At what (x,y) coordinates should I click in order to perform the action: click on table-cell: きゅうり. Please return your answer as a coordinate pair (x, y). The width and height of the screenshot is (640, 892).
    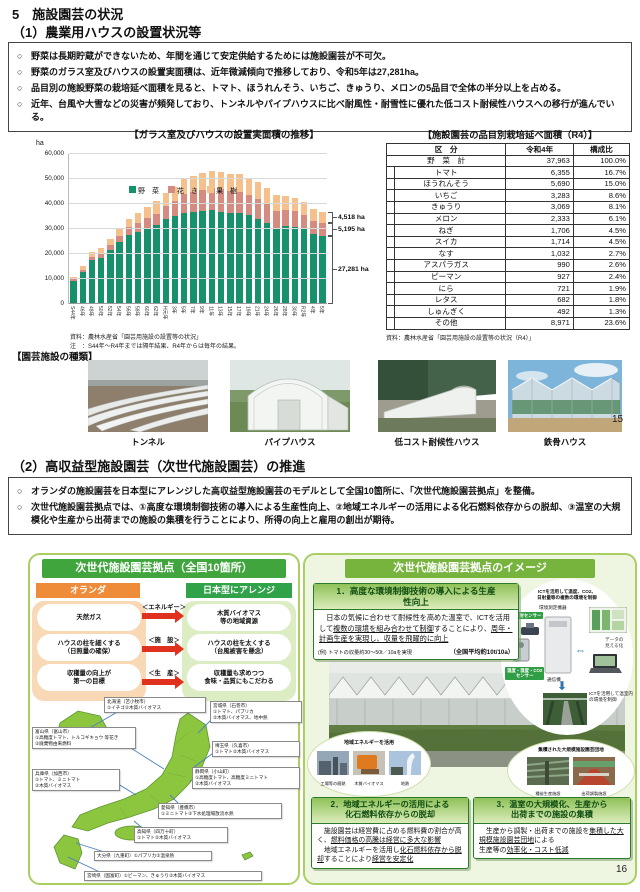
    Looking at the image, I should click on (446, 207).